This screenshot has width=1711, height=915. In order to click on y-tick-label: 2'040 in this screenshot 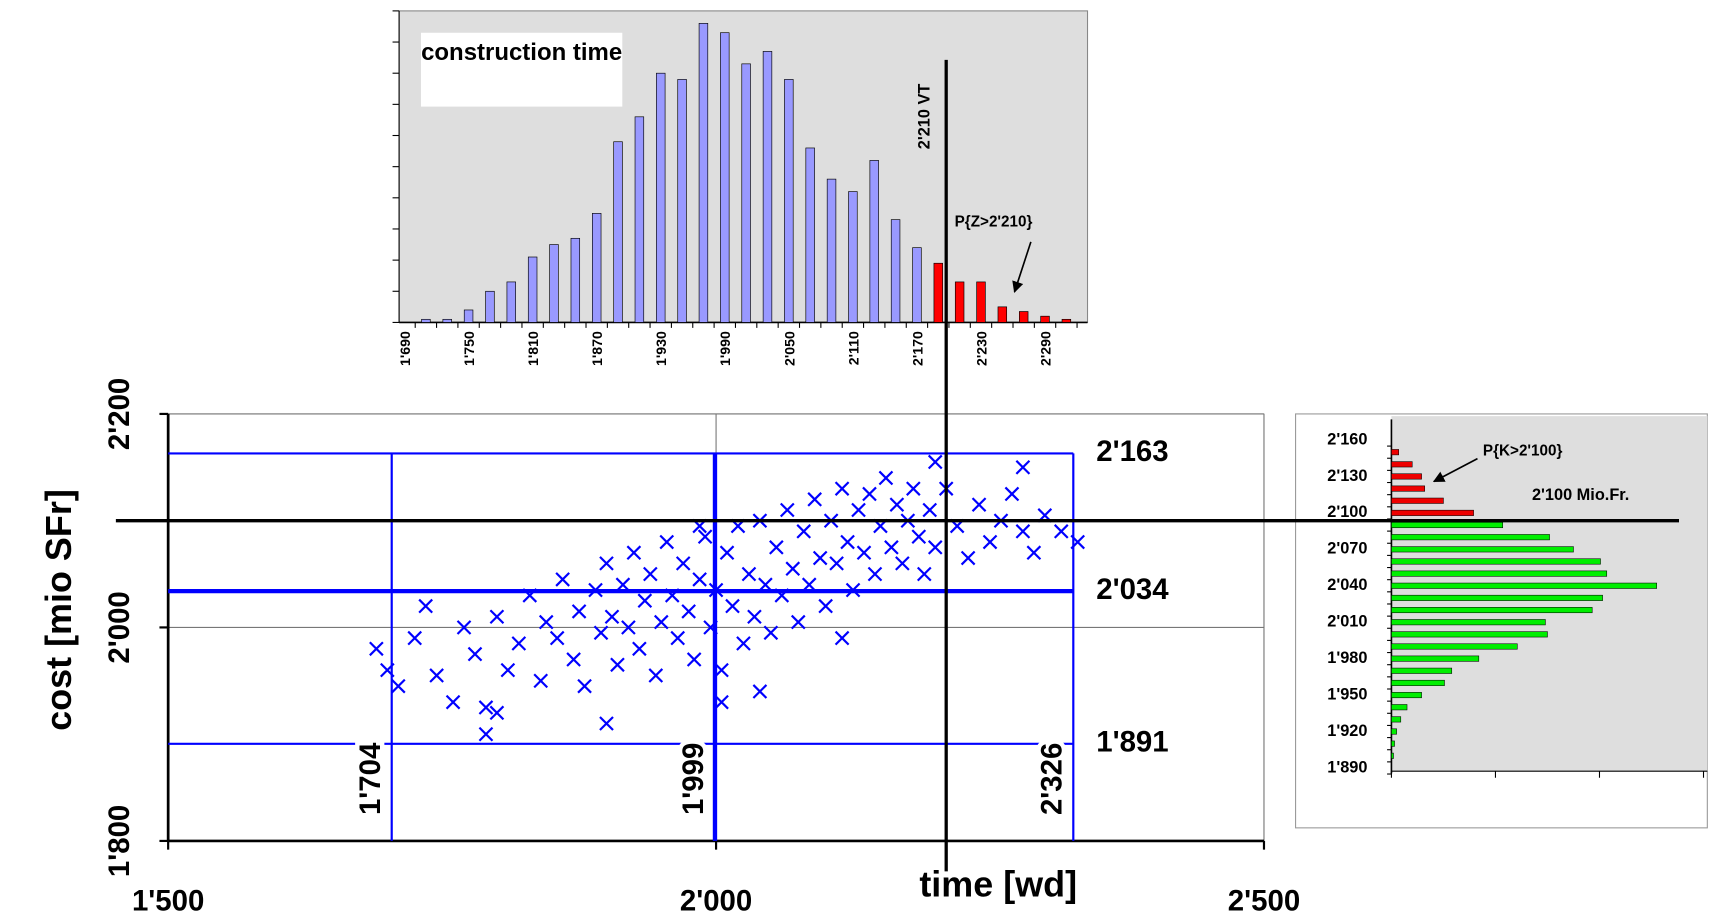, I will do `click(1347, 585)`.